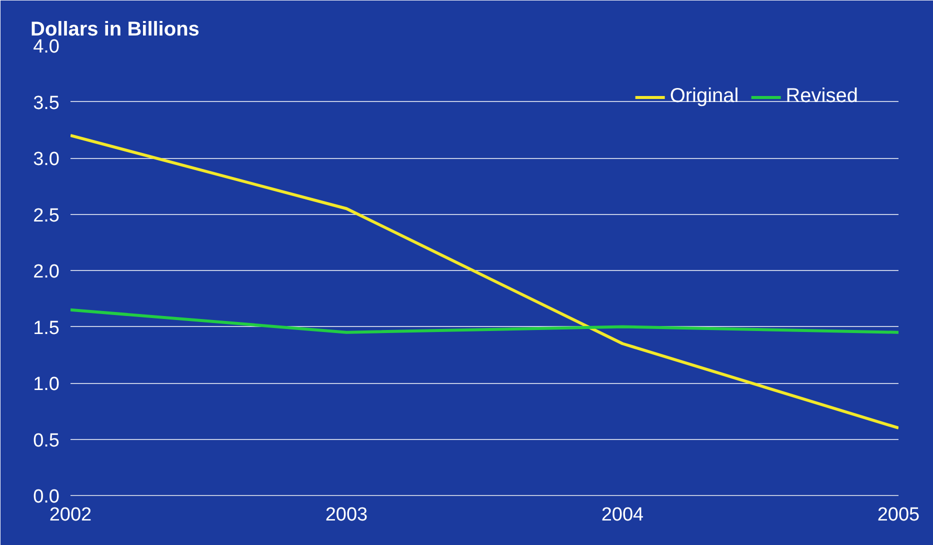  I want to click on y-tick-label: 3.0, so click(46, 159).